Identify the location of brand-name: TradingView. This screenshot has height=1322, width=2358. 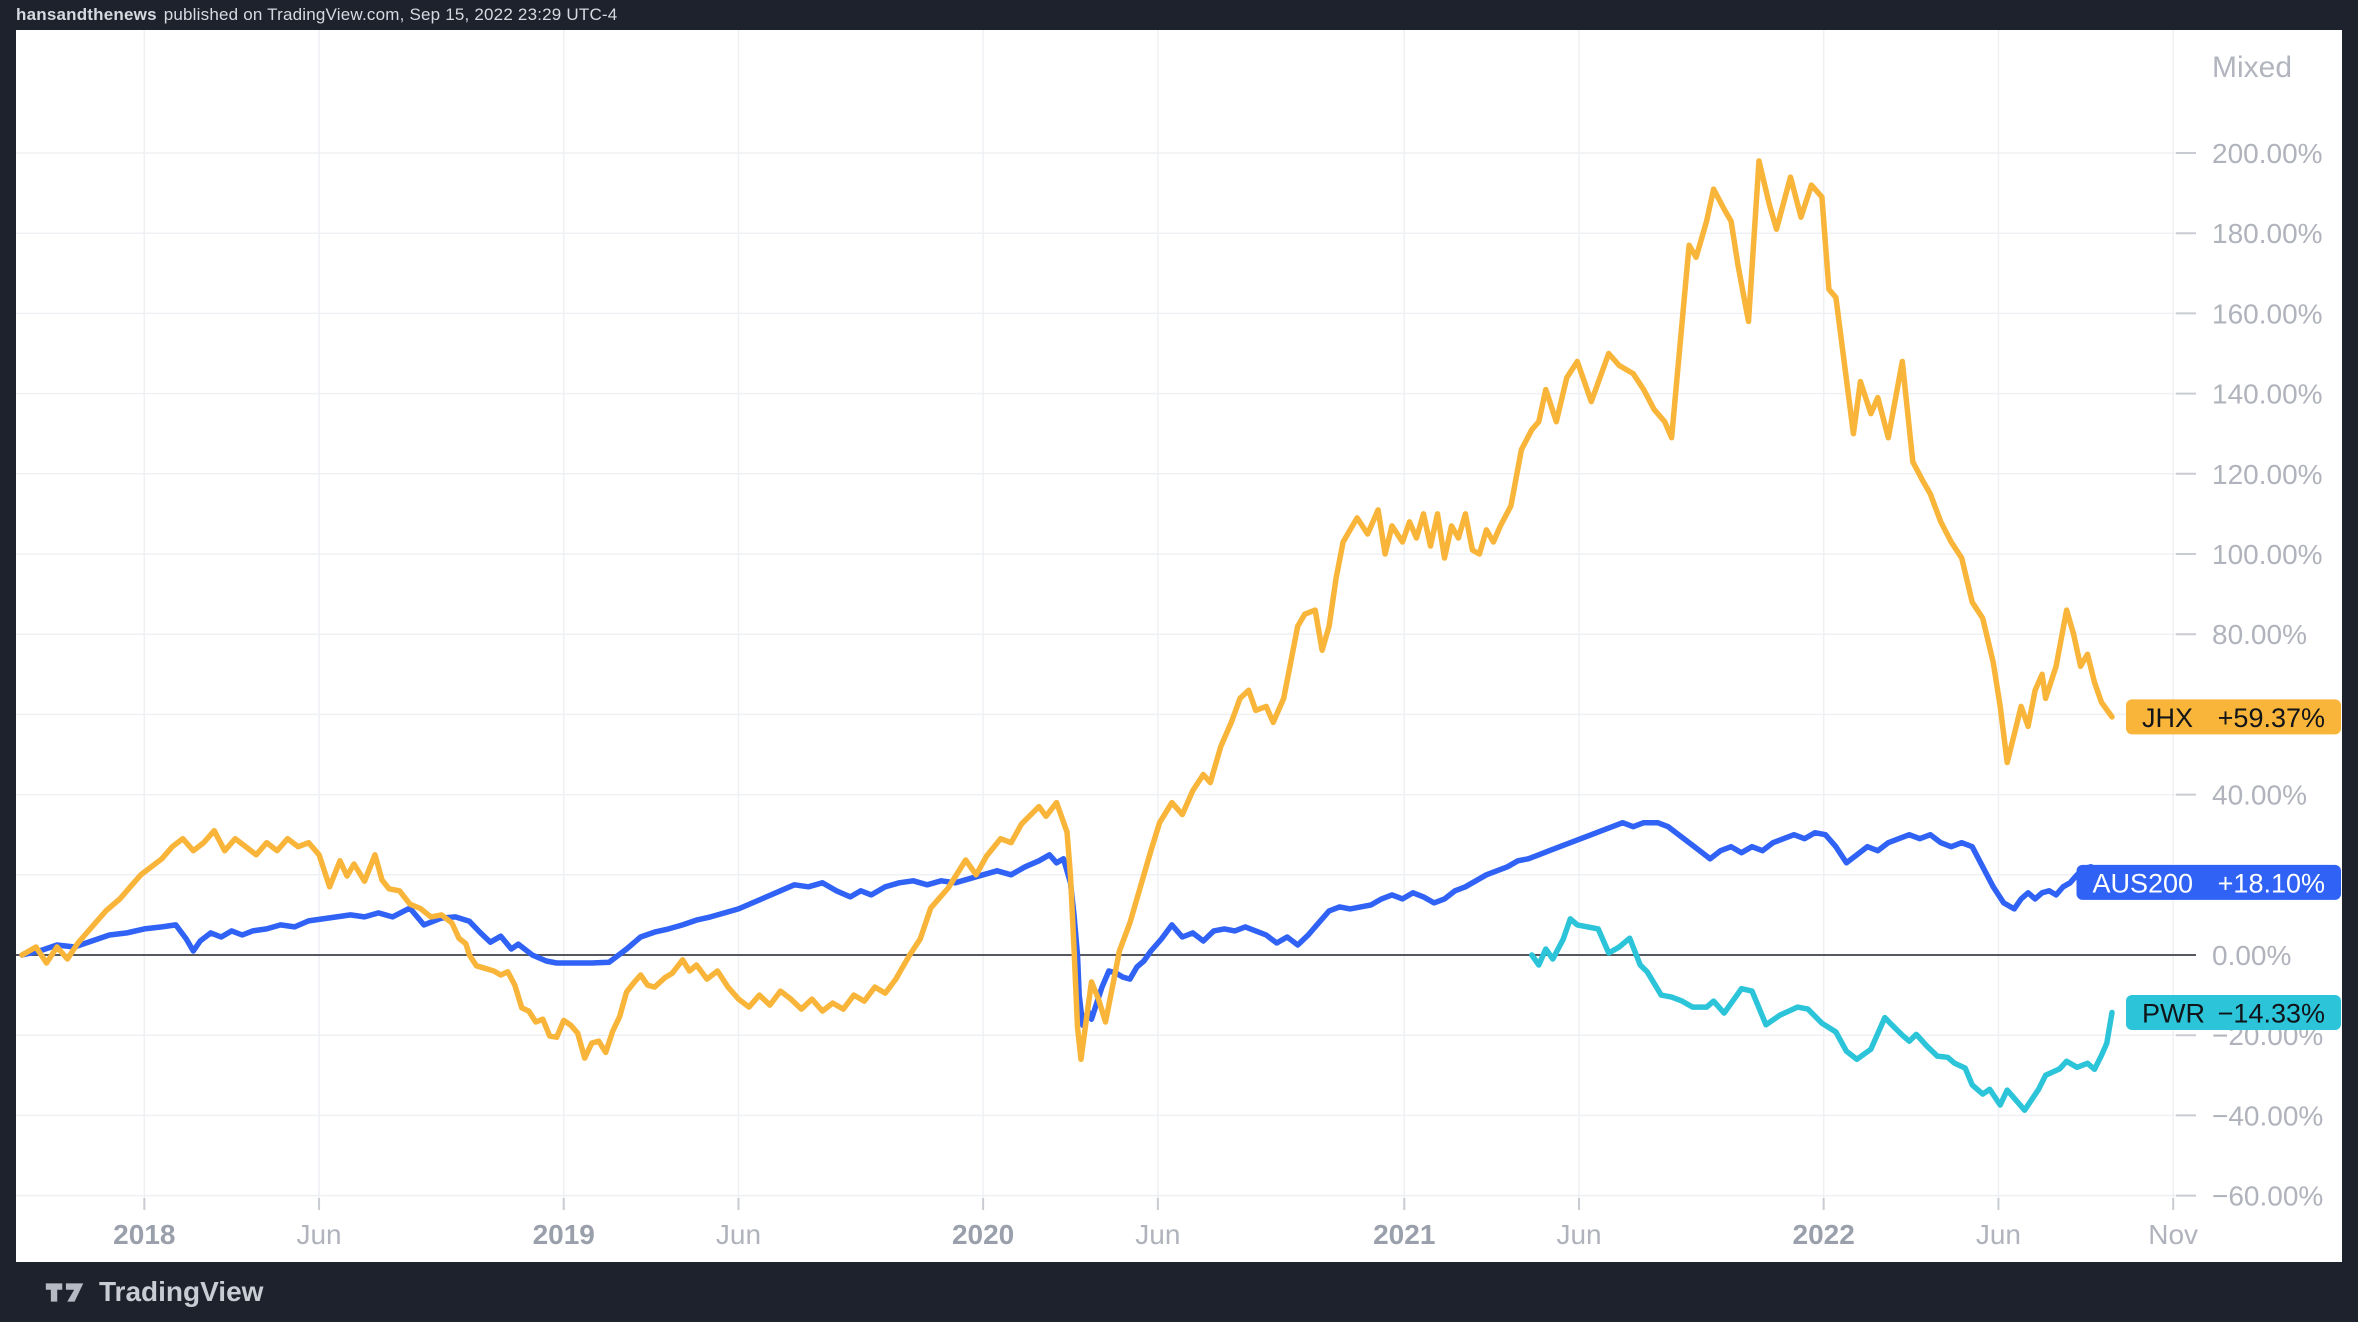
(181, 1291).